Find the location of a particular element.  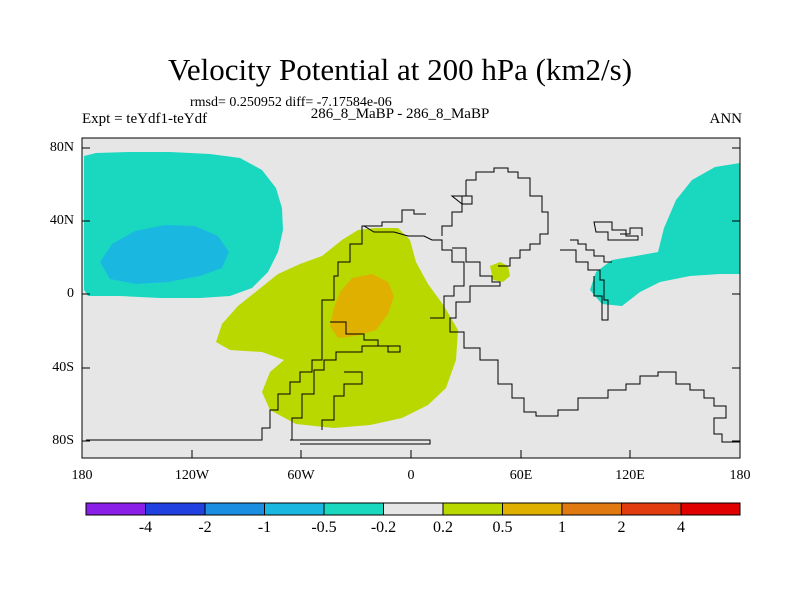

lon-label-0: 0 is located at coordinates (411, 475).